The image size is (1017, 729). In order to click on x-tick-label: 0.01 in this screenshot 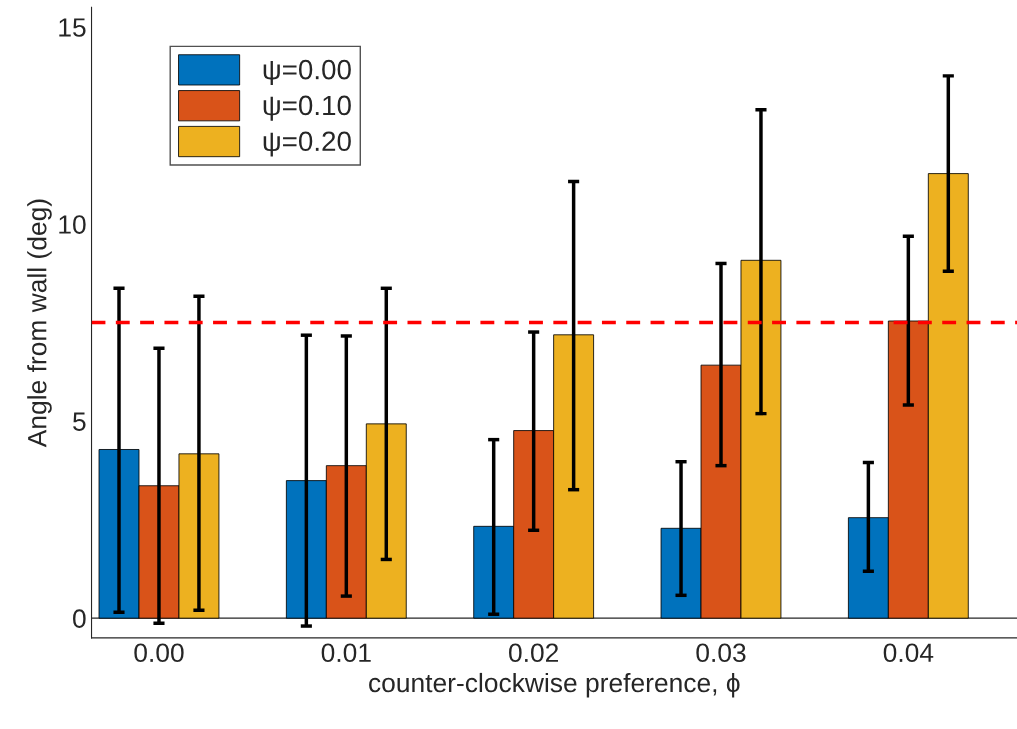, I will do `click(346, 653)`.